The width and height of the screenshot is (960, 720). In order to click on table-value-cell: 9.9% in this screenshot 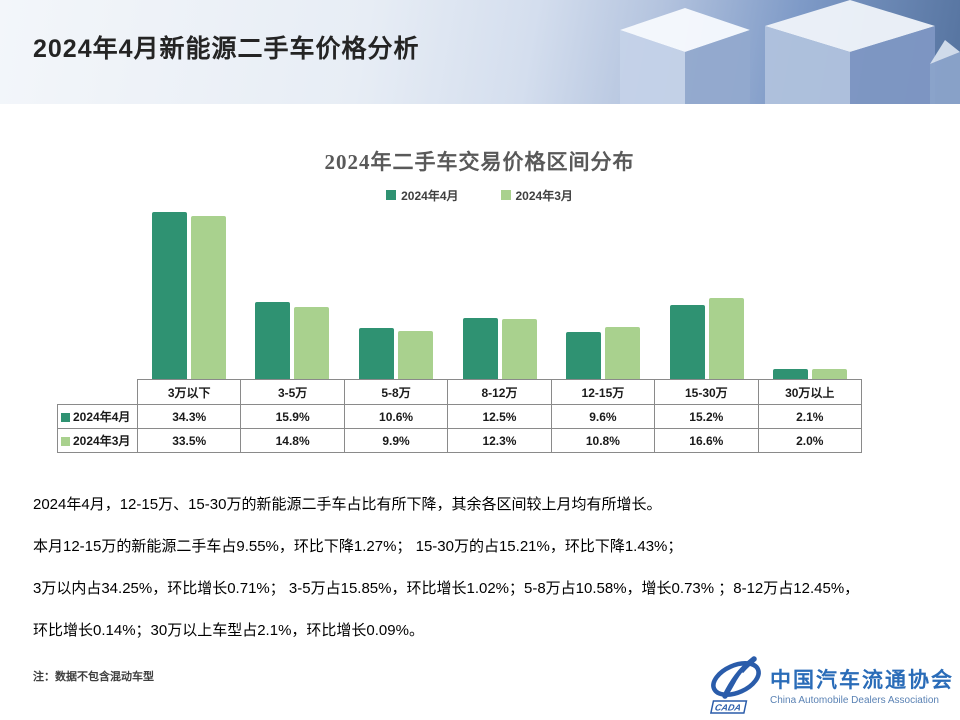, I will do `click(396, 440)`.